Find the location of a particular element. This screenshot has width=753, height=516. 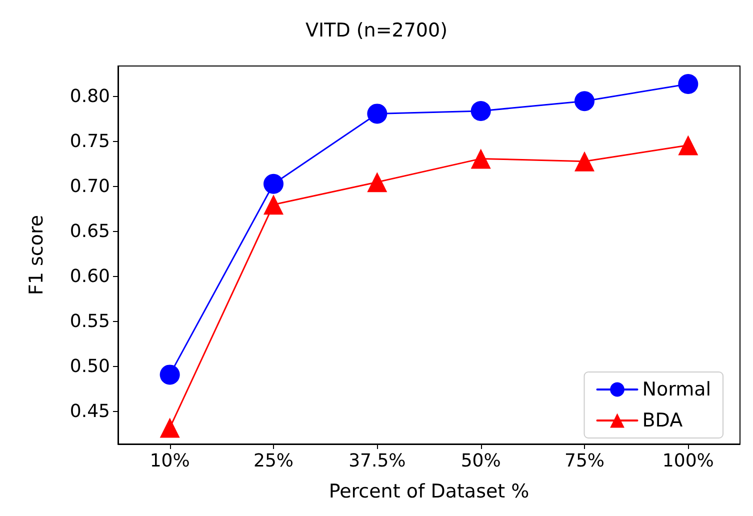

x-tick-label: 50% is located at coordinates (480, 461).